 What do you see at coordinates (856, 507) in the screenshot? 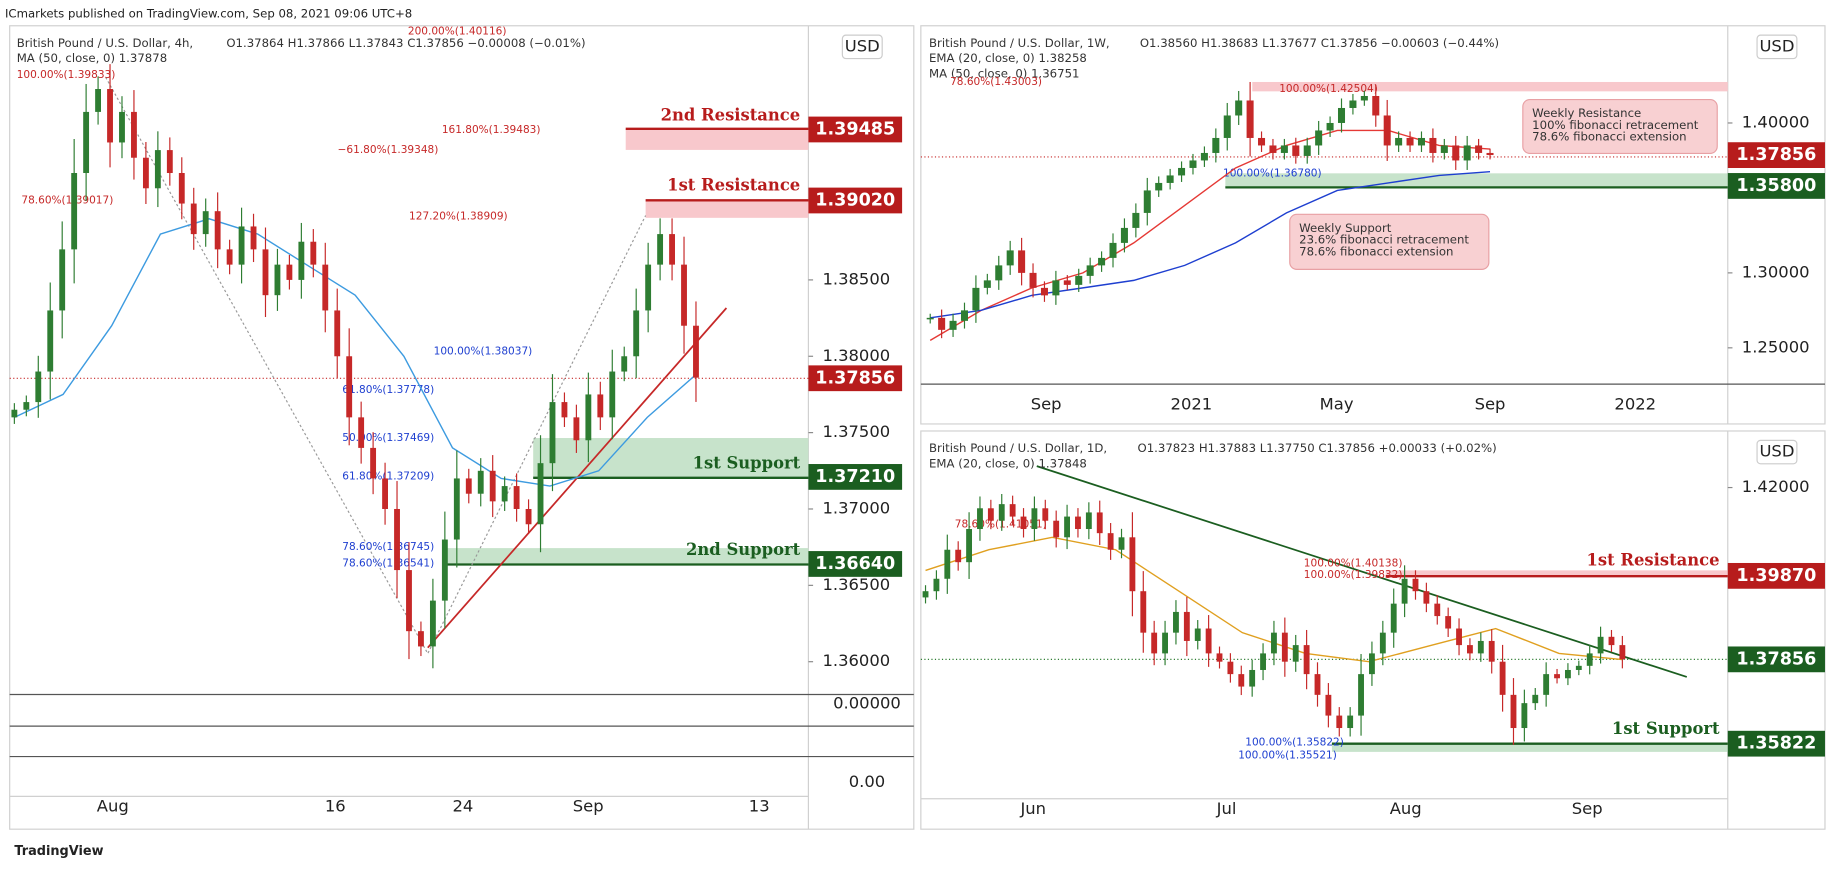
I see `price-tick-label: 1.37000` at bounding box center [856, 507].